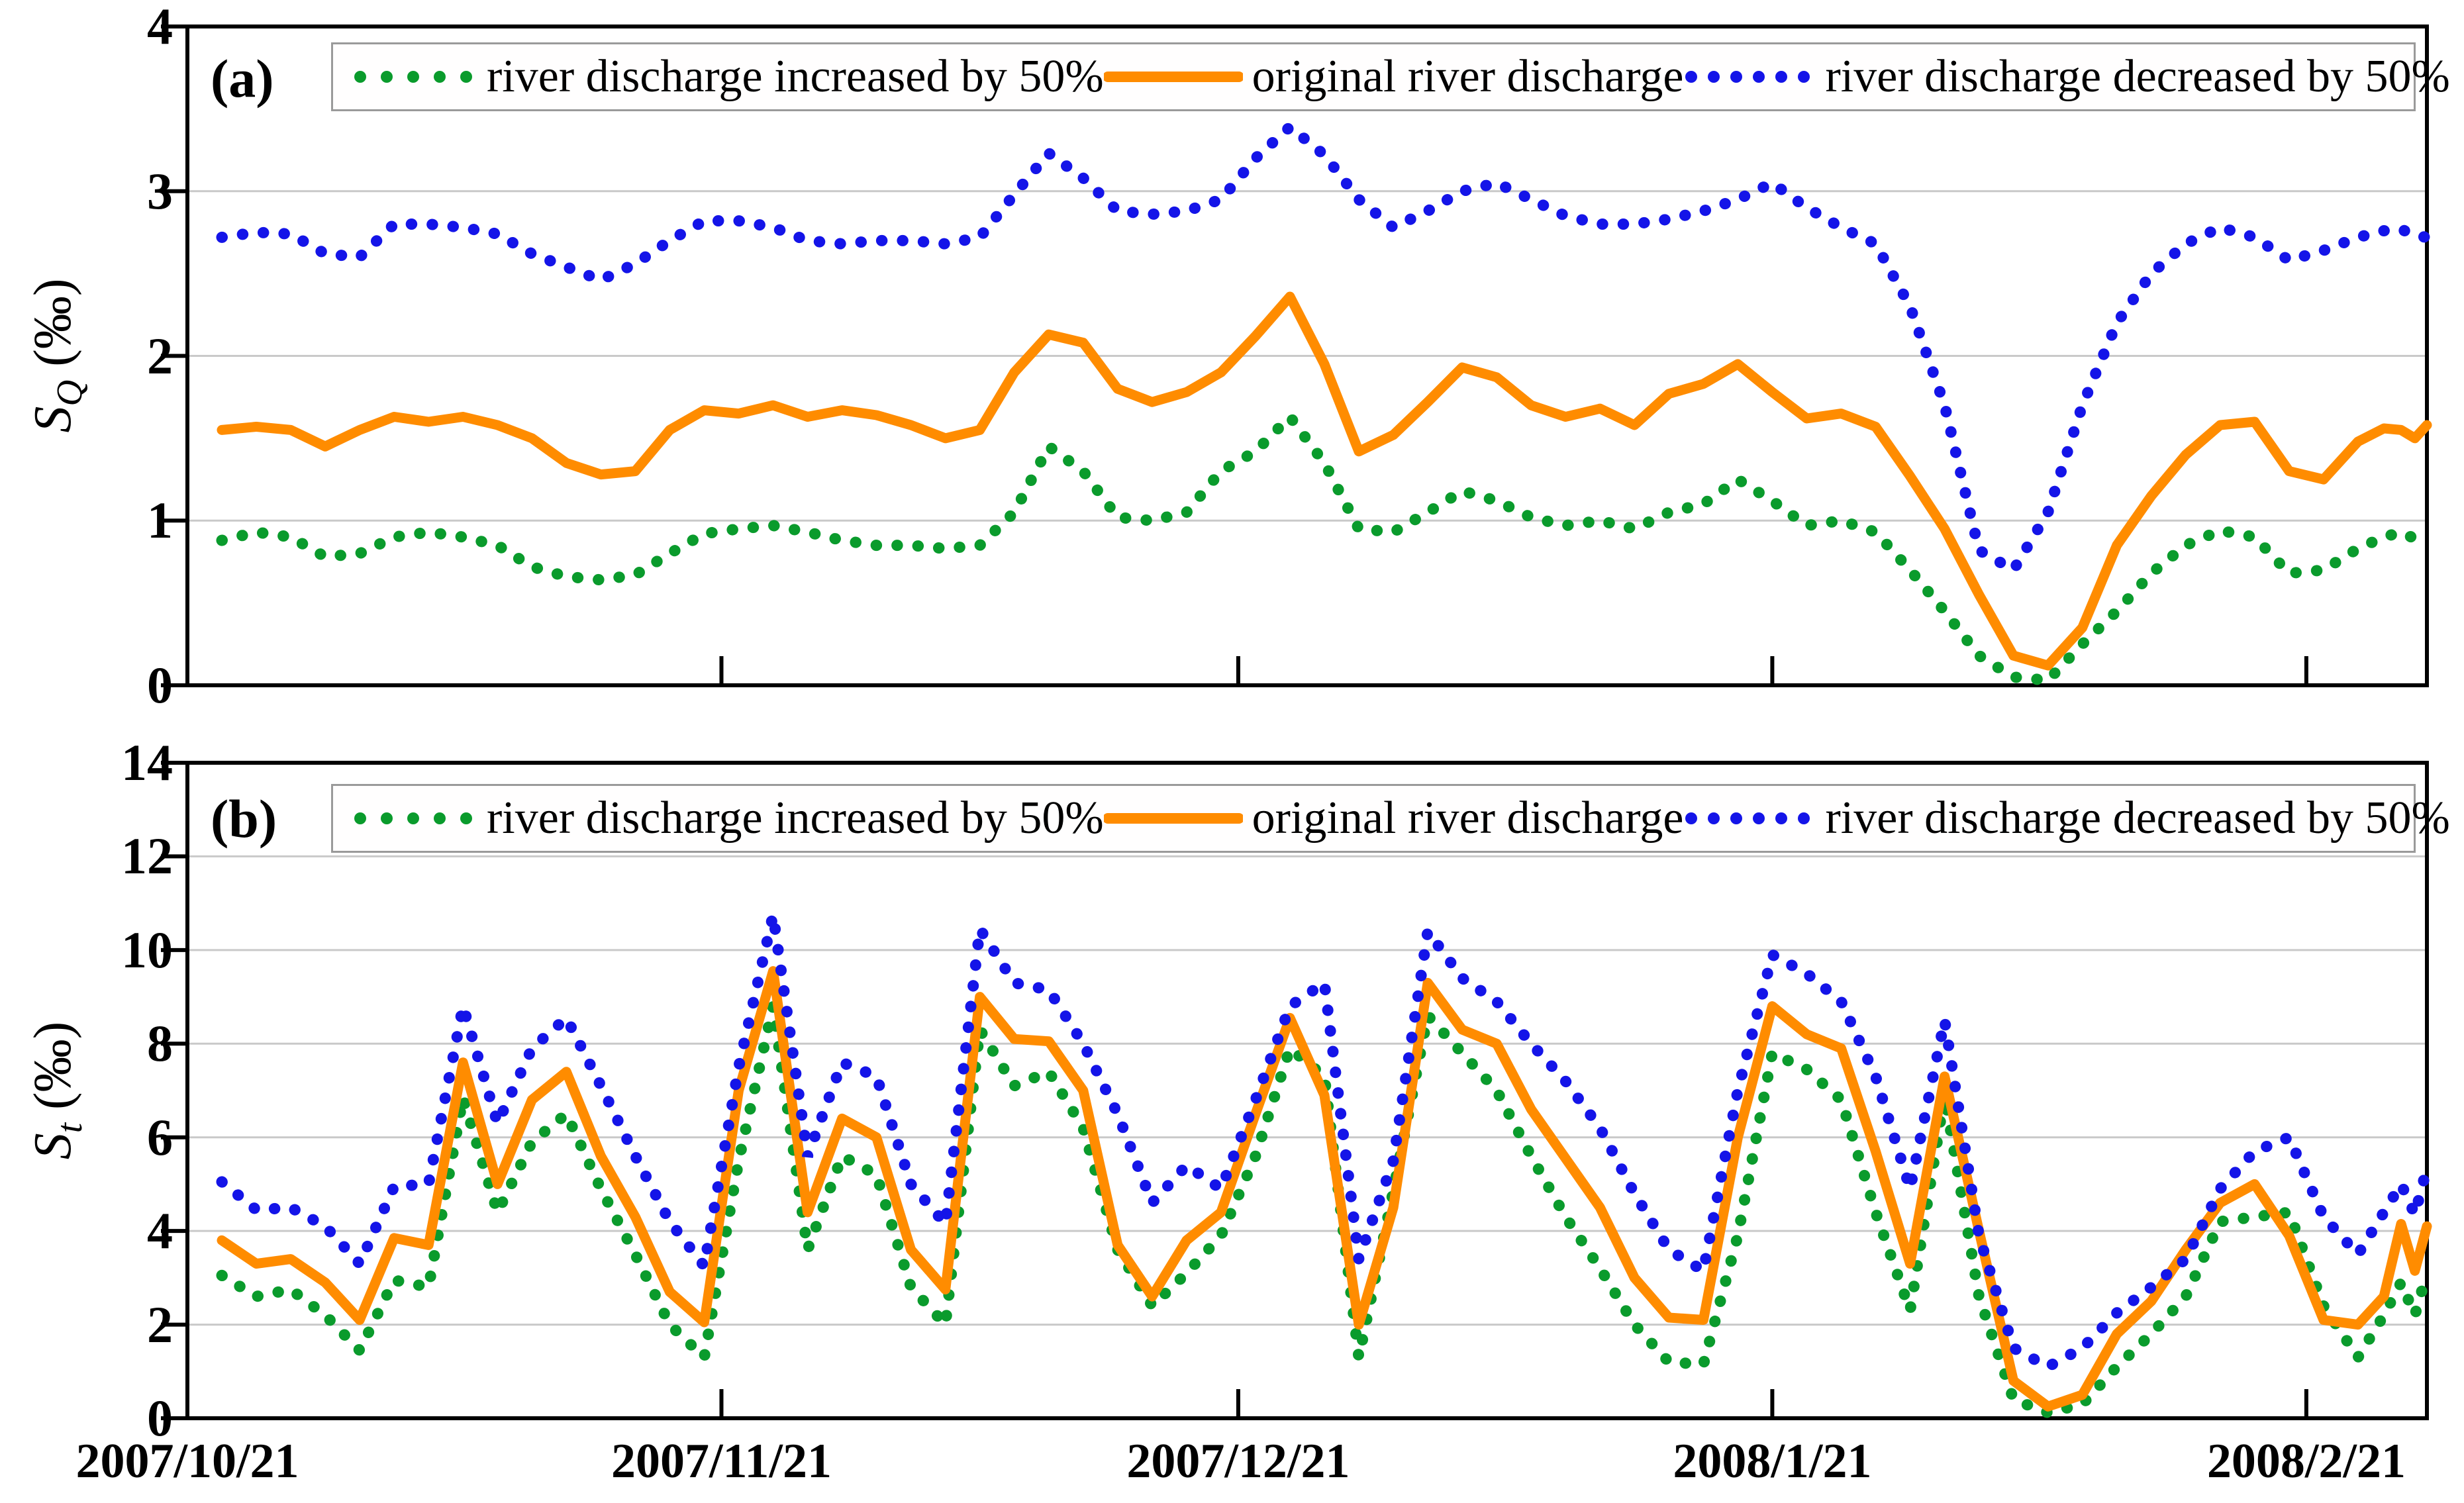  What do you see at coordinates (244, 819) in the screenshot?
I see `panel-b-label: (b)` at bounding box center [244, 819].